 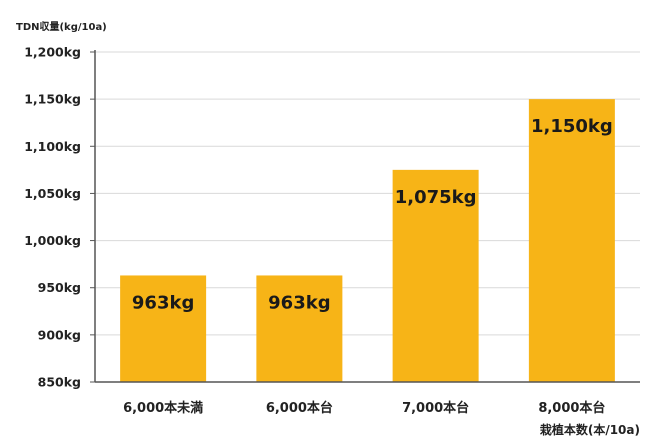 I want to click on y-tick-label: 1,150kg, so click(x=52, y=99).